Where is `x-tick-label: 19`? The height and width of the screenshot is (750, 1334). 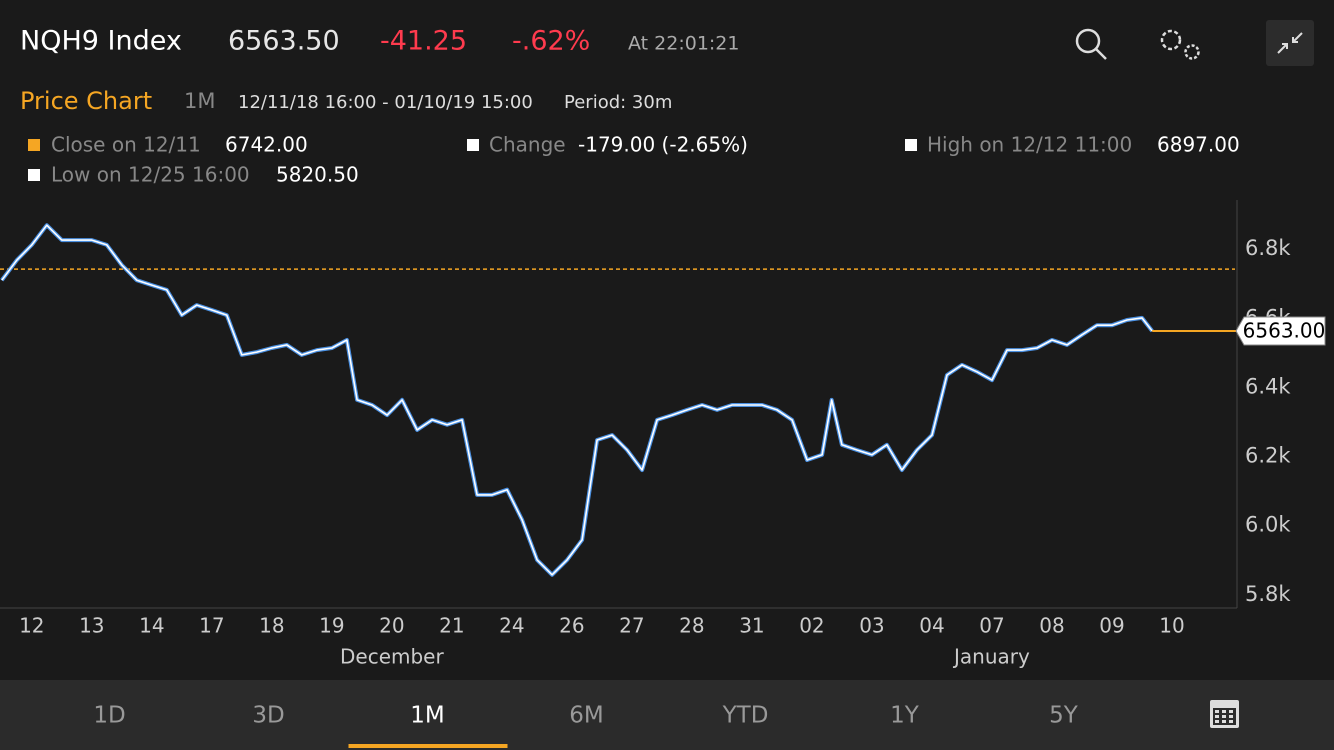
x-tick-label: 19 is located at coordinates (331, 626).